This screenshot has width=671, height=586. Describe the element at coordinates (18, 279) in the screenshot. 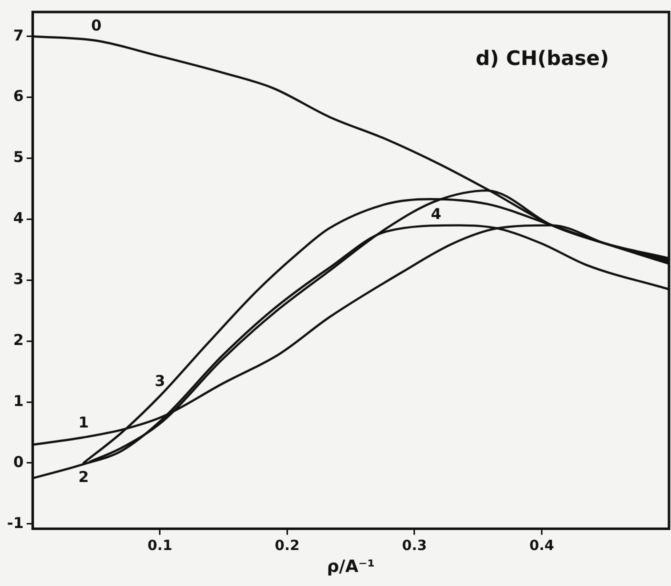

I see `y-tick-label: 3` at that location.